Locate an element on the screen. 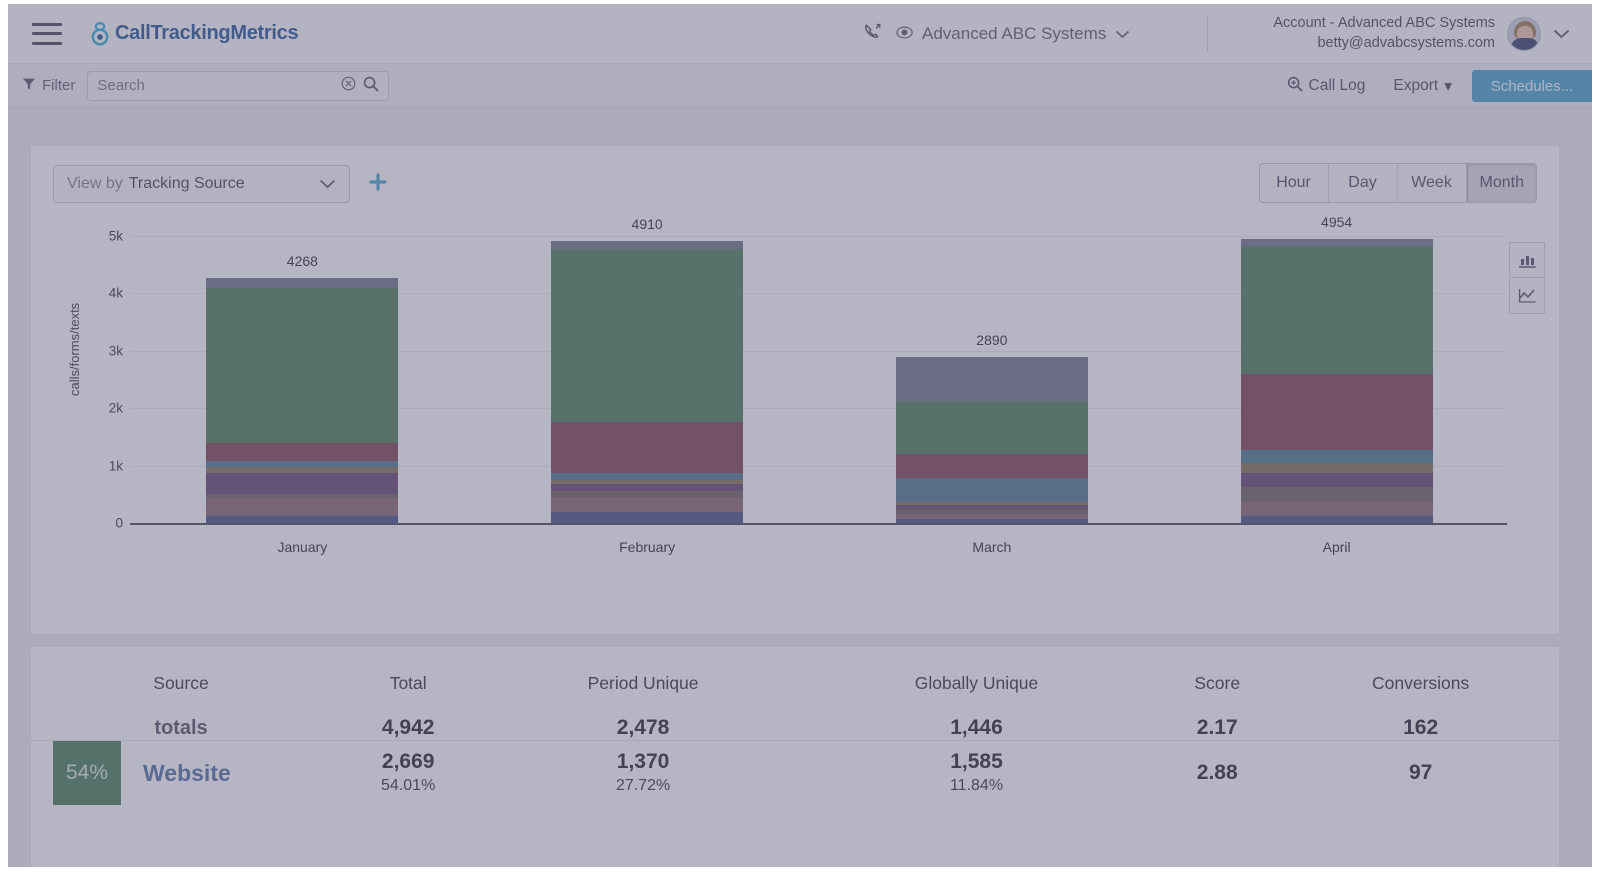 The image size is (1600, 875). y-axis-tick-label: 5k is located at coordinates (115, 236).